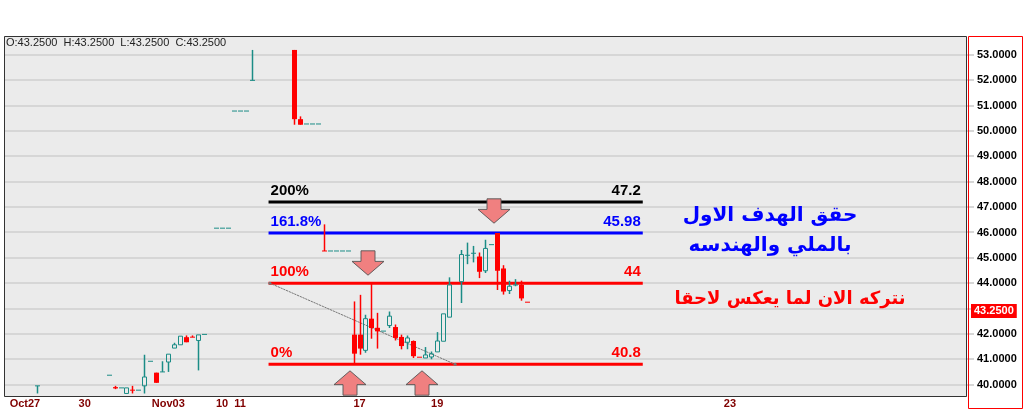  What do you see at coordinates (997, 383) in the screenshot?
I see `y-tick-label: 40.0000` at bounding box center [997, 383].